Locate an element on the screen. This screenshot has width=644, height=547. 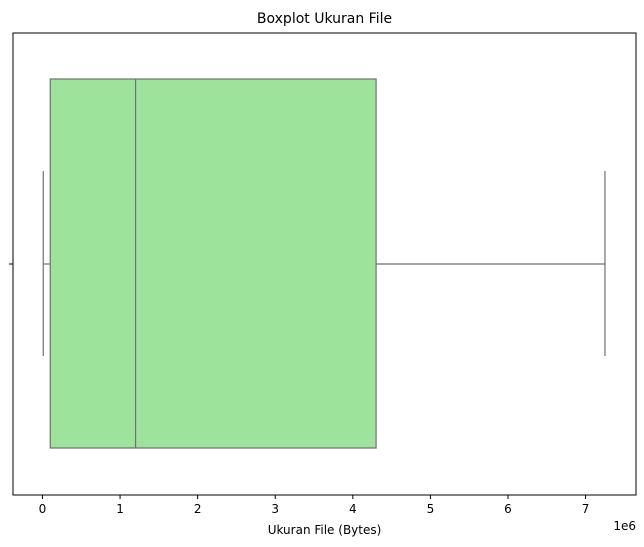
x-tick-label: 2 is located at coordinates (198, 509).